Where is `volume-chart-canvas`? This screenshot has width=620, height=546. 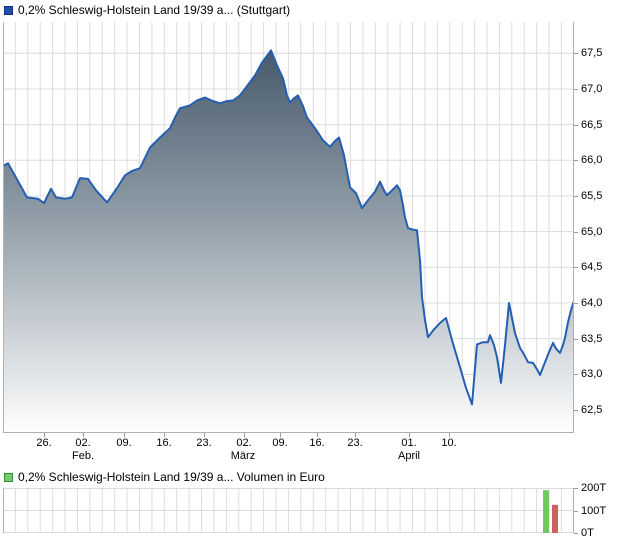 volume-chart-canvas is located at coordinates (288, 510).